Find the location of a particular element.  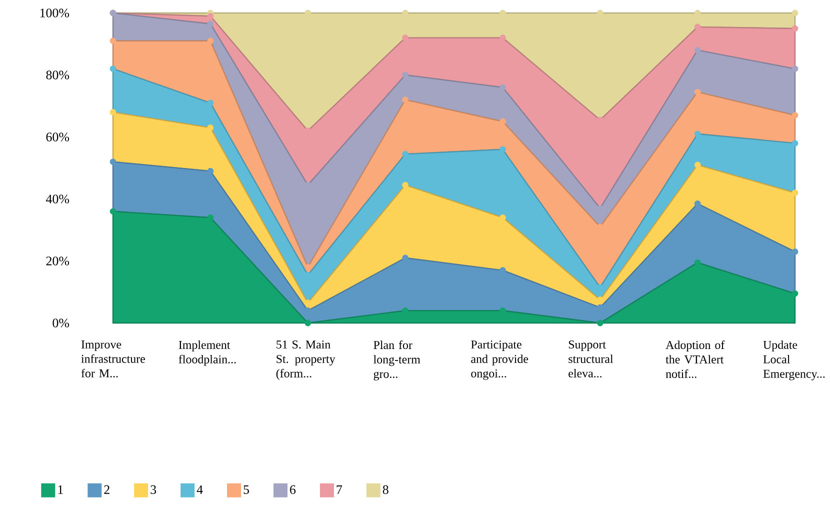

y-tick-label: 20% is located at coordinates (58, 261).